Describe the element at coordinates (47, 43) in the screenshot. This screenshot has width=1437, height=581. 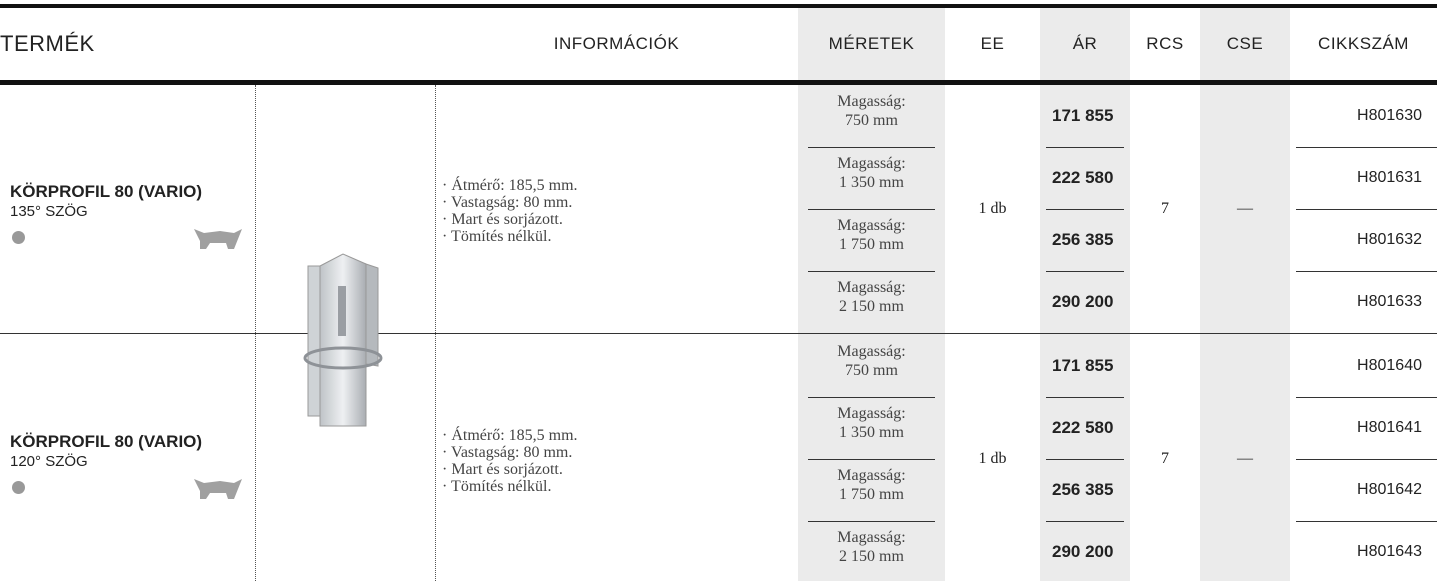
I see `header-cell: TERMÉK` at that location.